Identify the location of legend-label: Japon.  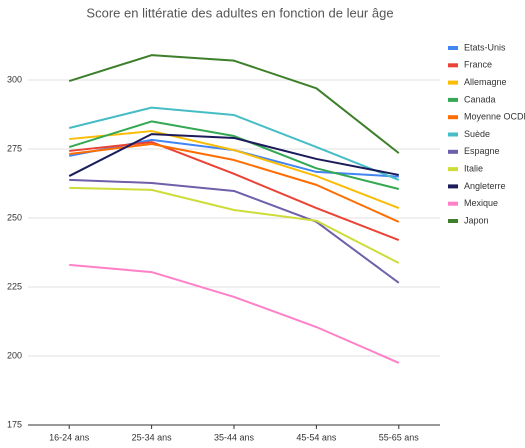
(476, 220).